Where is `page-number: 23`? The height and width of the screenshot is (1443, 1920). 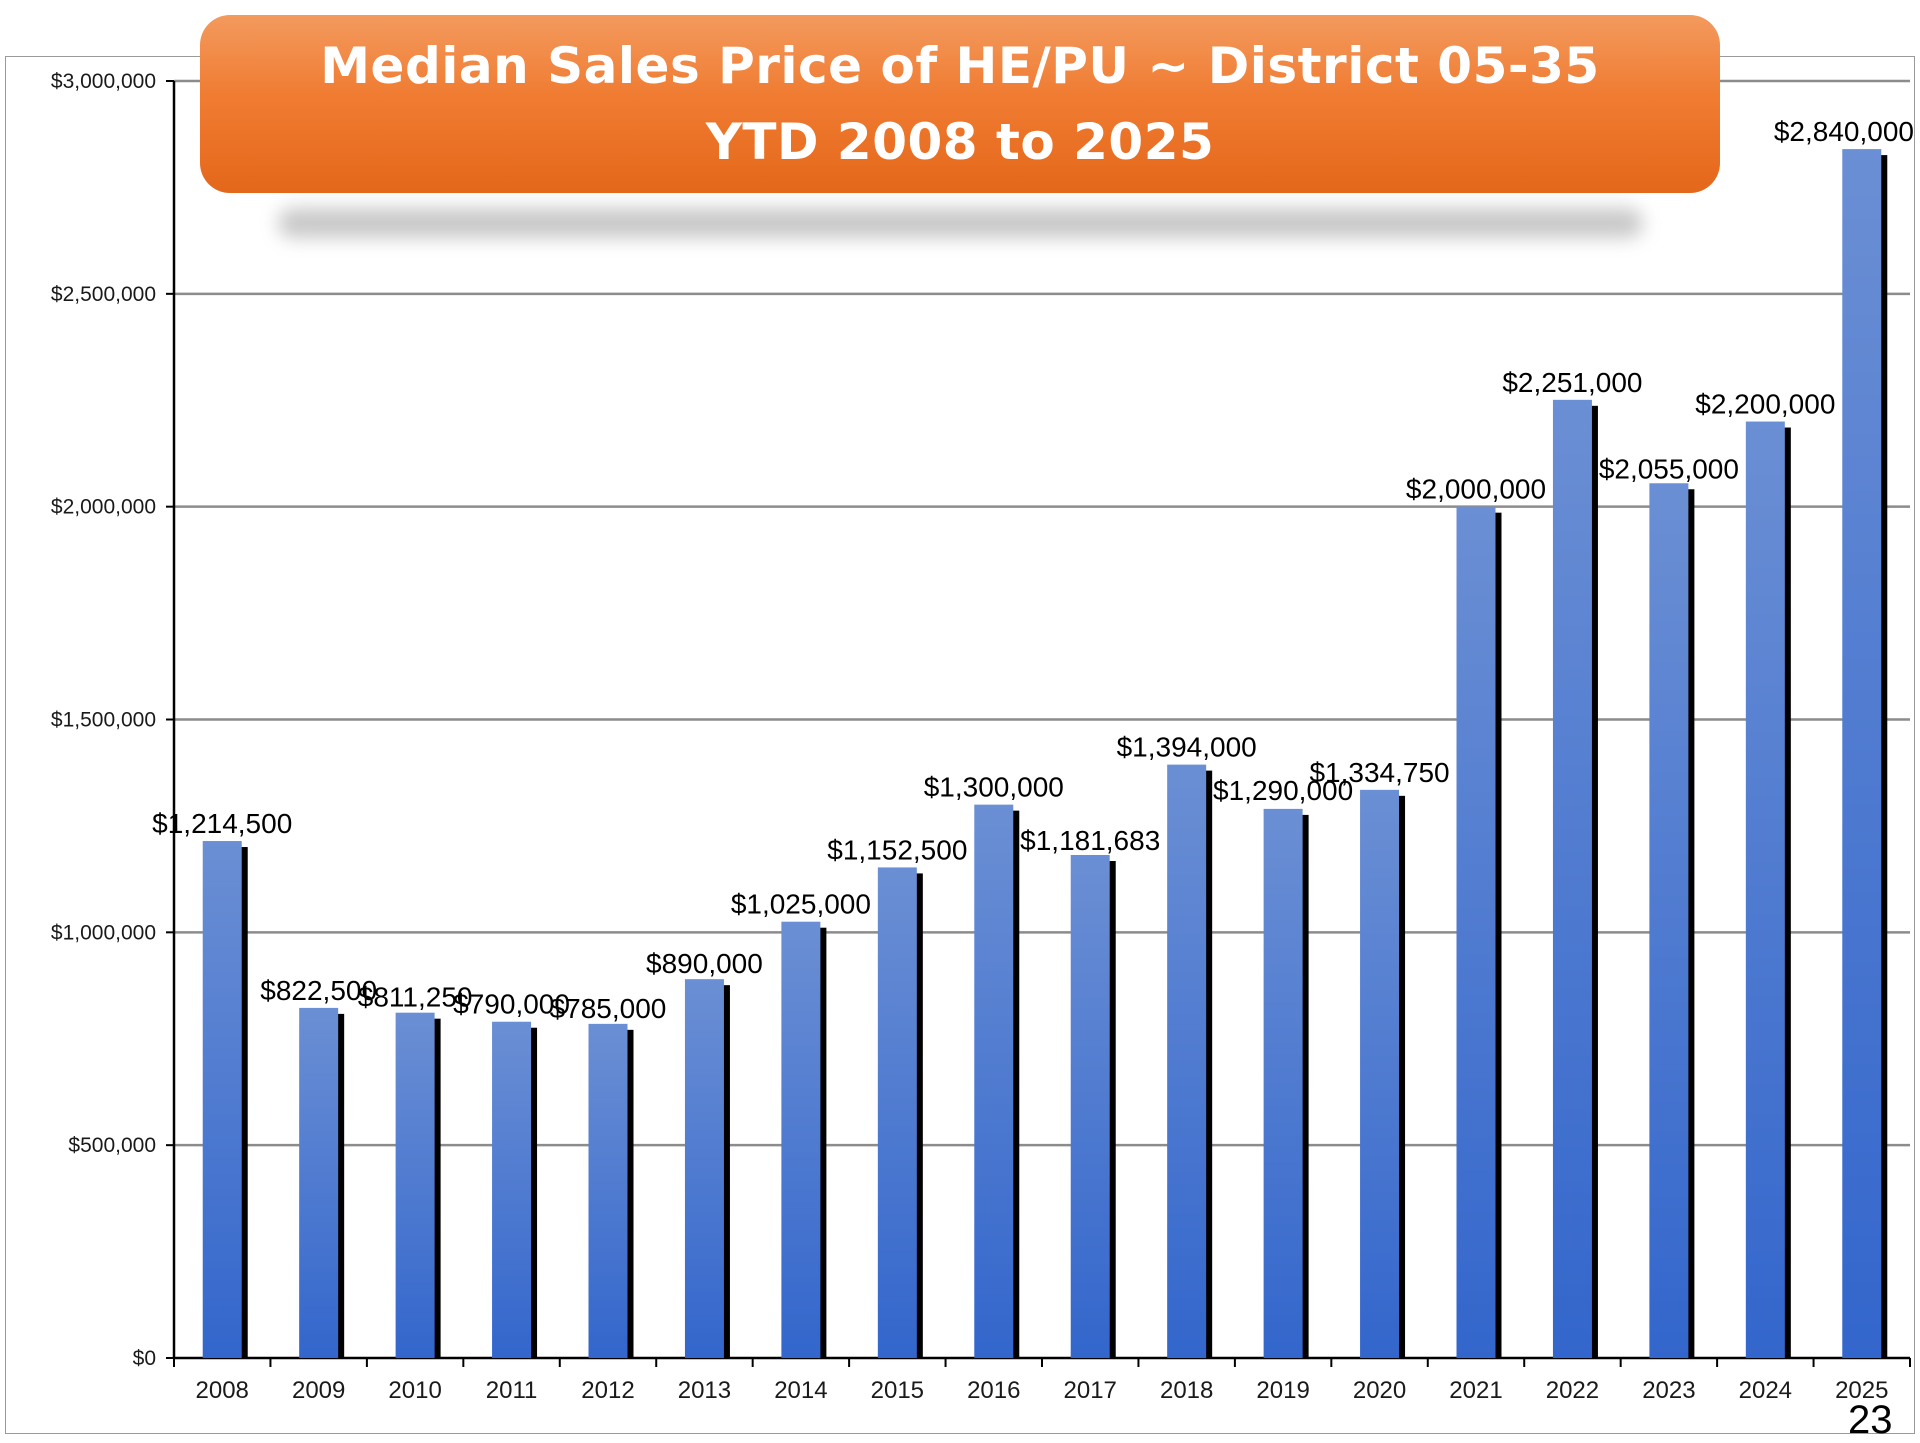 page-number: 23 is located at coordinates (1870, 1420).